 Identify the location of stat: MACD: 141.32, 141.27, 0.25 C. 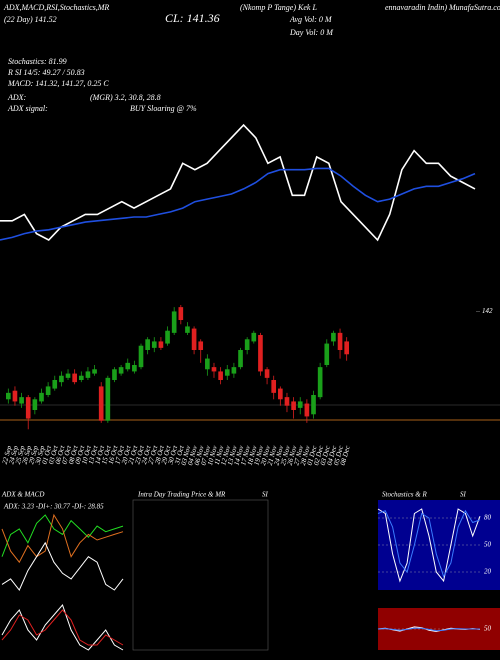
(58, 83).